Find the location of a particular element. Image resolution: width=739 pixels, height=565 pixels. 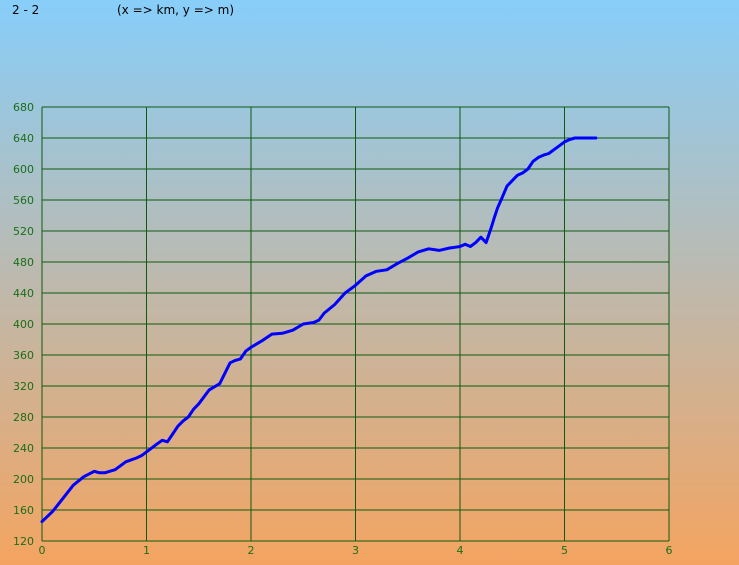

x-tick-label: 3 is located at coordinates (355, 550).